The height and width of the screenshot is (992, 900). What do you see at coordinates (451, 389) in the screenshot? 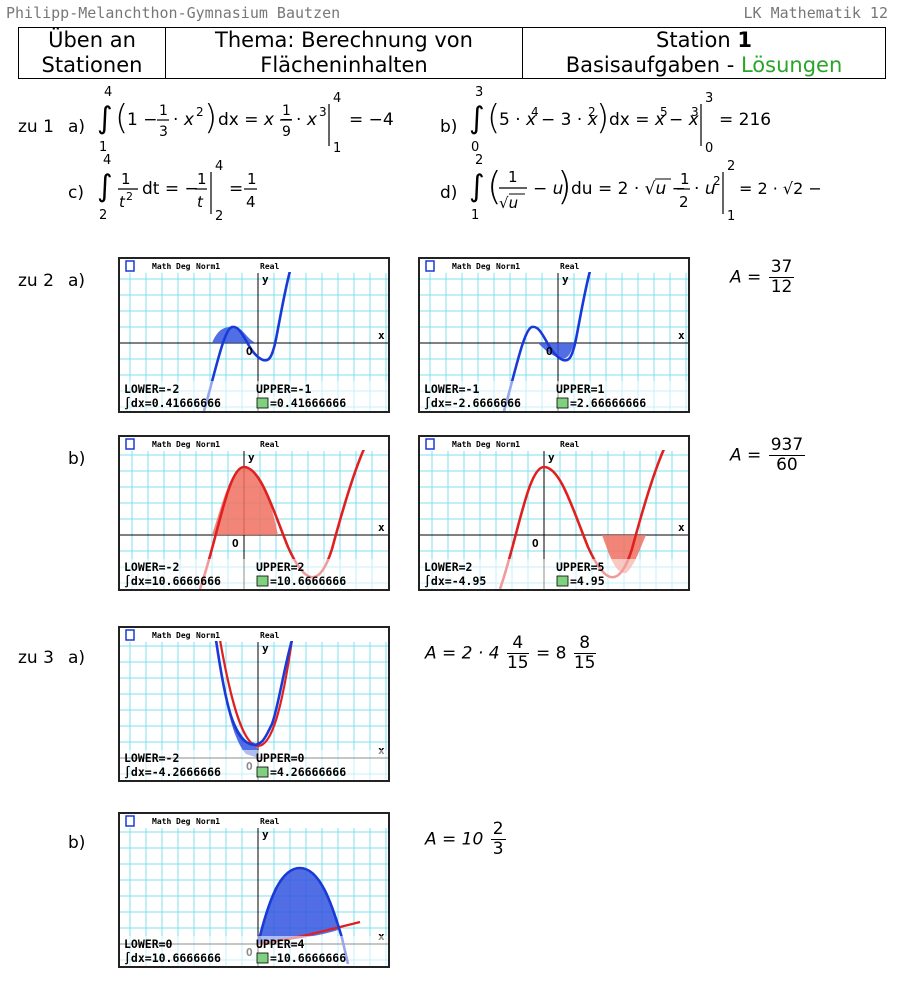
I see `lower-bound: LOWER=-1` at bounding box center [451, 389].